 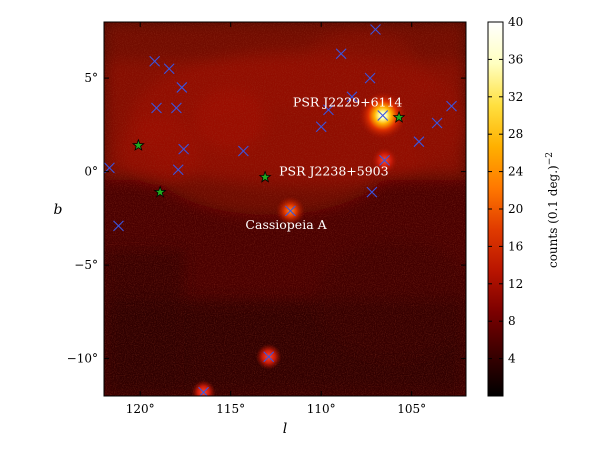 What do you see at coordinates (516, 172) in the screenshot?
I see `colorbar-tick-label-6: 24` at bounding box center [516, 172].